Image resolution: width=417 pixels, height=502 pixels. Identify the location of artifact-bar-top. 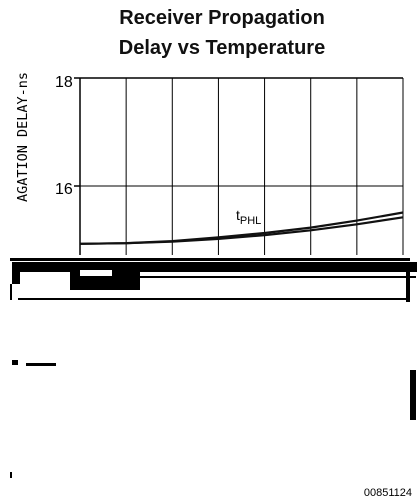
(210, 259).